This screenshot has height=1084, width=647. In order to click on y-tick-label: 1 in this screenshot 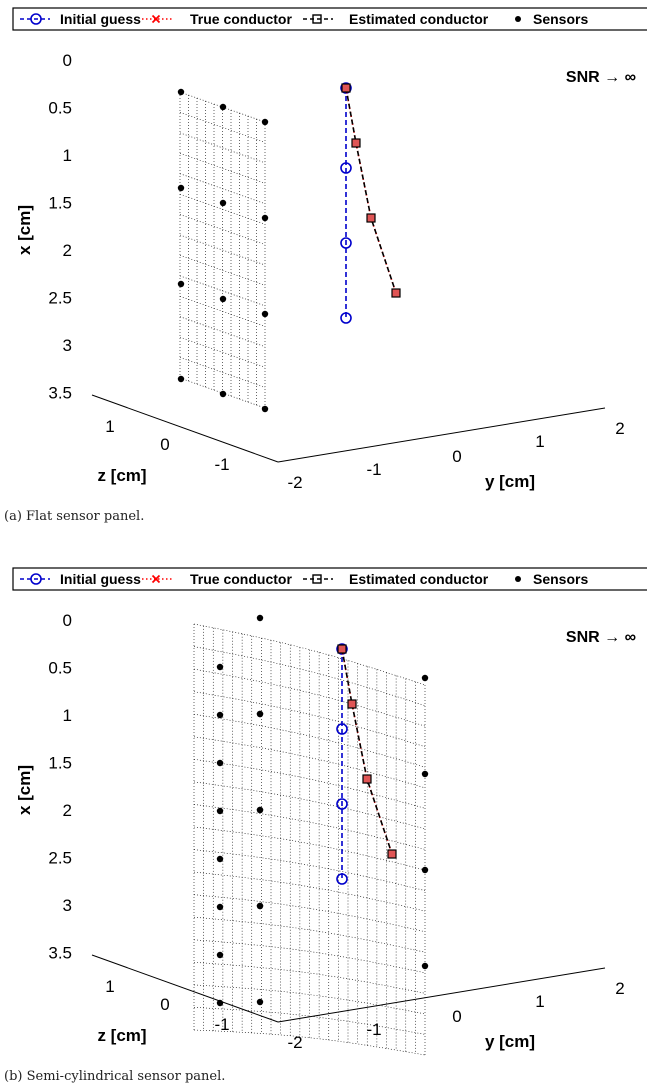, I will do `click(539, 441)`.